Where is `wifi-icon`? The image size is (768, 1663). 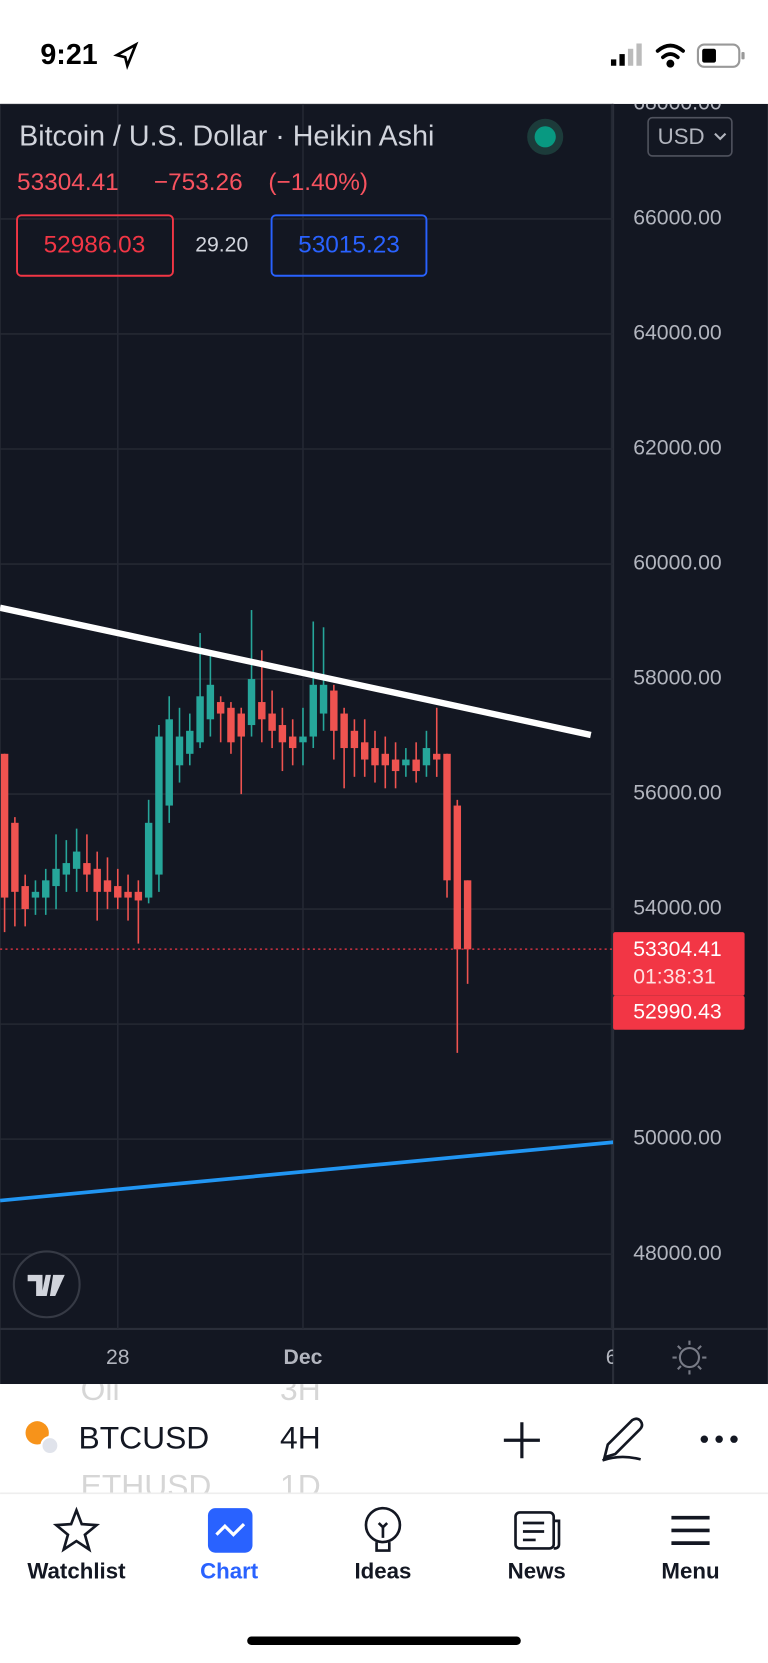 wifi-icon is located at coordinates (670, 55).